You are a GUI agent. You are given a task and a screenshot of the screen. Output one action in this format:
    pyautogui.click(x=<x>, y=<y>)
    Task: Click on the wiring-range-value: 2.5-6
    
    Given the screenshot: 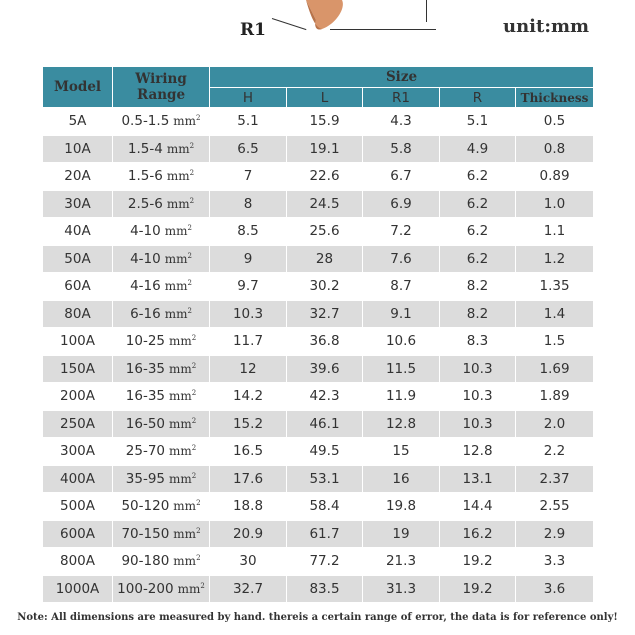 What is the action you would take?
    pyautogui.click(x=145, y=203)
    